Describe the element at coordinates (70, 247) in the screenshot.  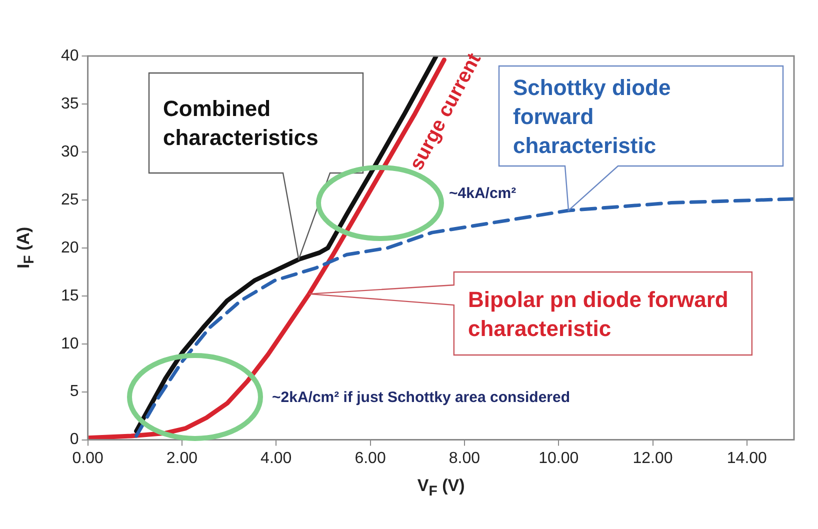
I see `y-tick-label: 20` at that location.